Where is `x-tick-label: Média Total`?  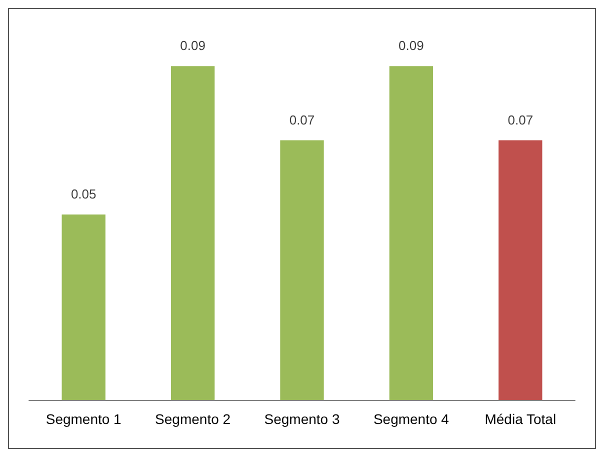 x-tick-label: Média Total is located at coordinates (520, 419).